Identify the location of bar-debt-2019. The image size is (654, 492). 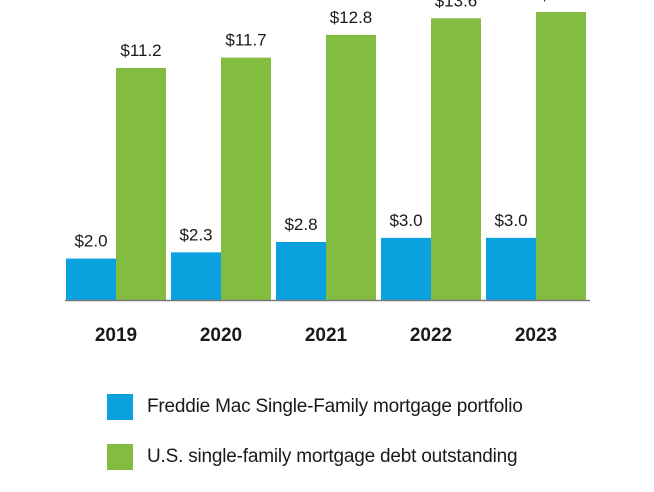
(141, 184).